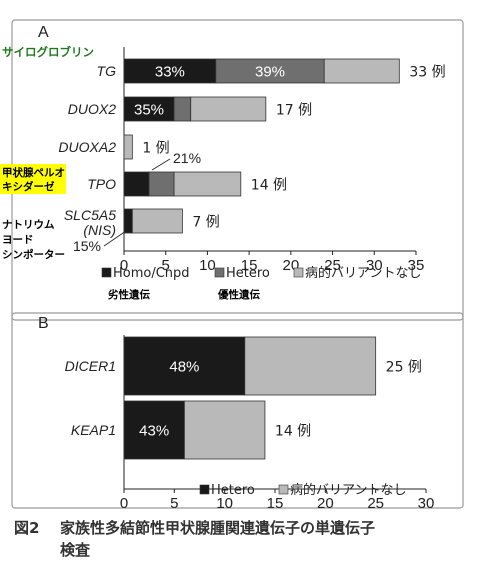 Image resolution: width=481 pixels, height=573 pixels. Describe the element at coordinates (107, 71) in the screenshot. I see `category-label: TG` at that location.